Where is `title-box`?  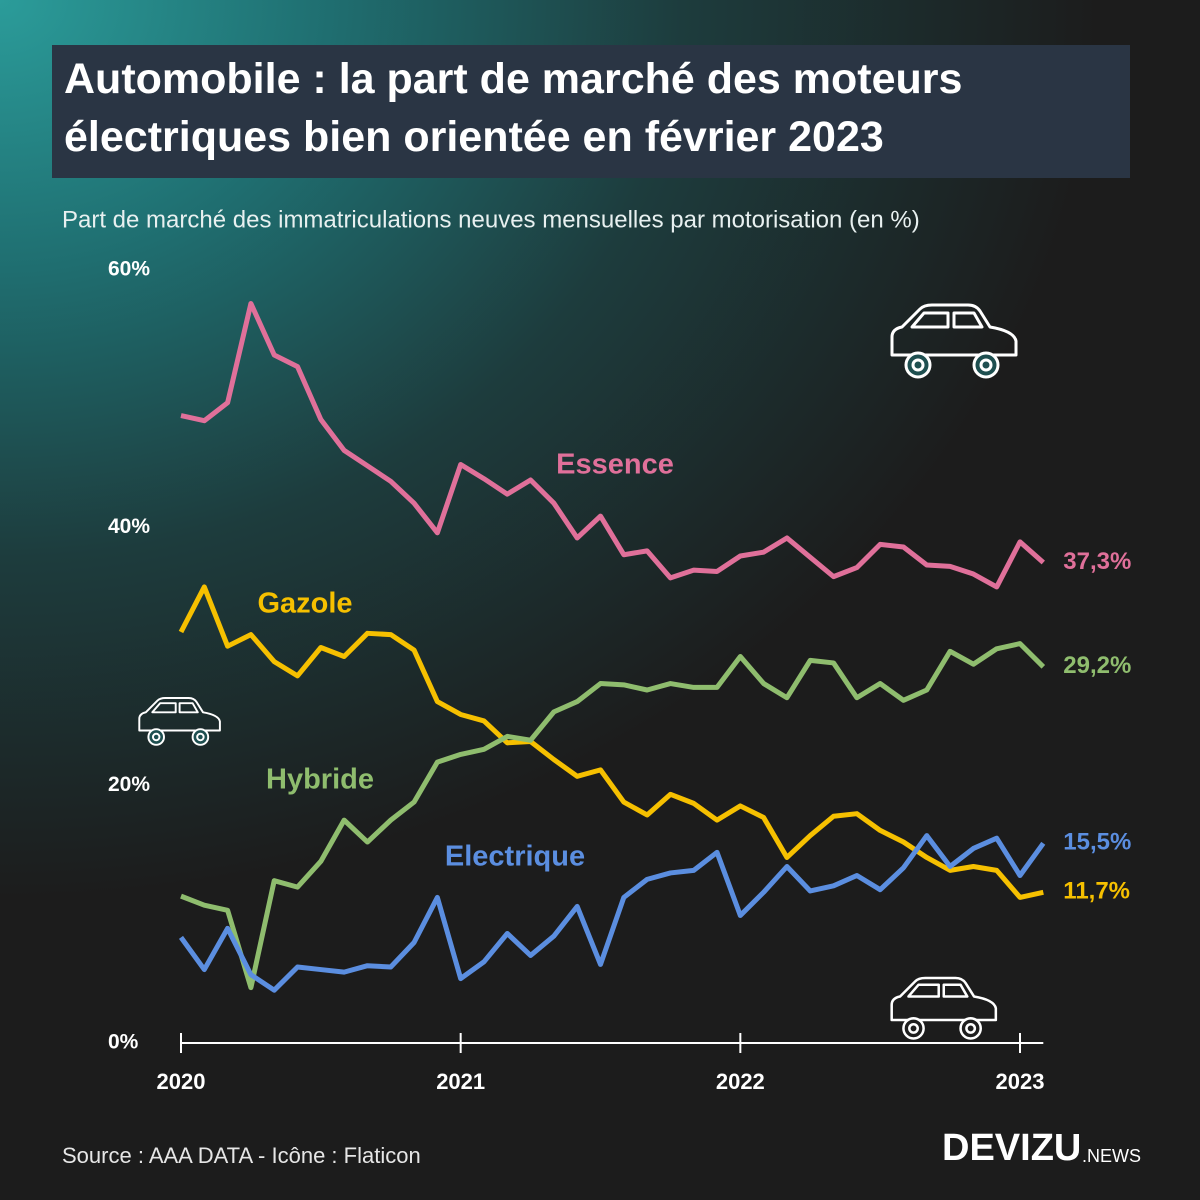
title-box is located at coordinates (591, 111).